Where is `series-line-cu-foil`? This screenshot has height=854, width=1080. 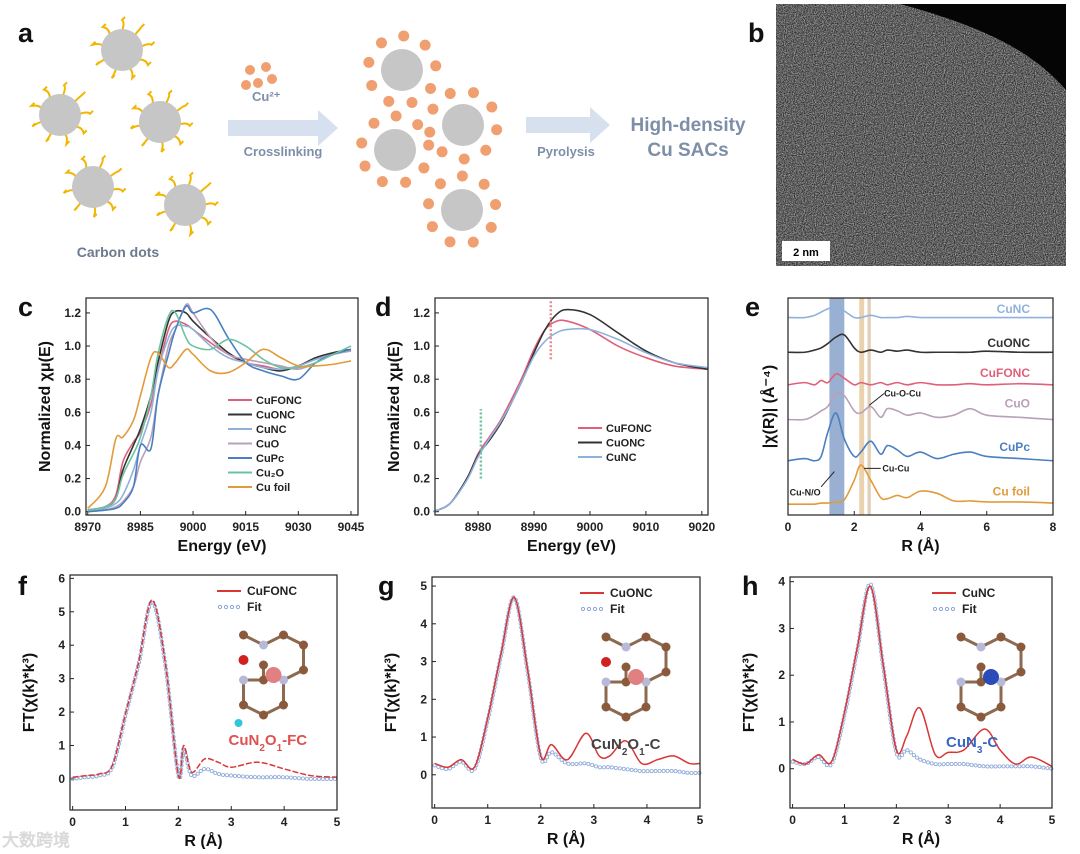 series-line-cu-foil is located at coordinates (921, 485).